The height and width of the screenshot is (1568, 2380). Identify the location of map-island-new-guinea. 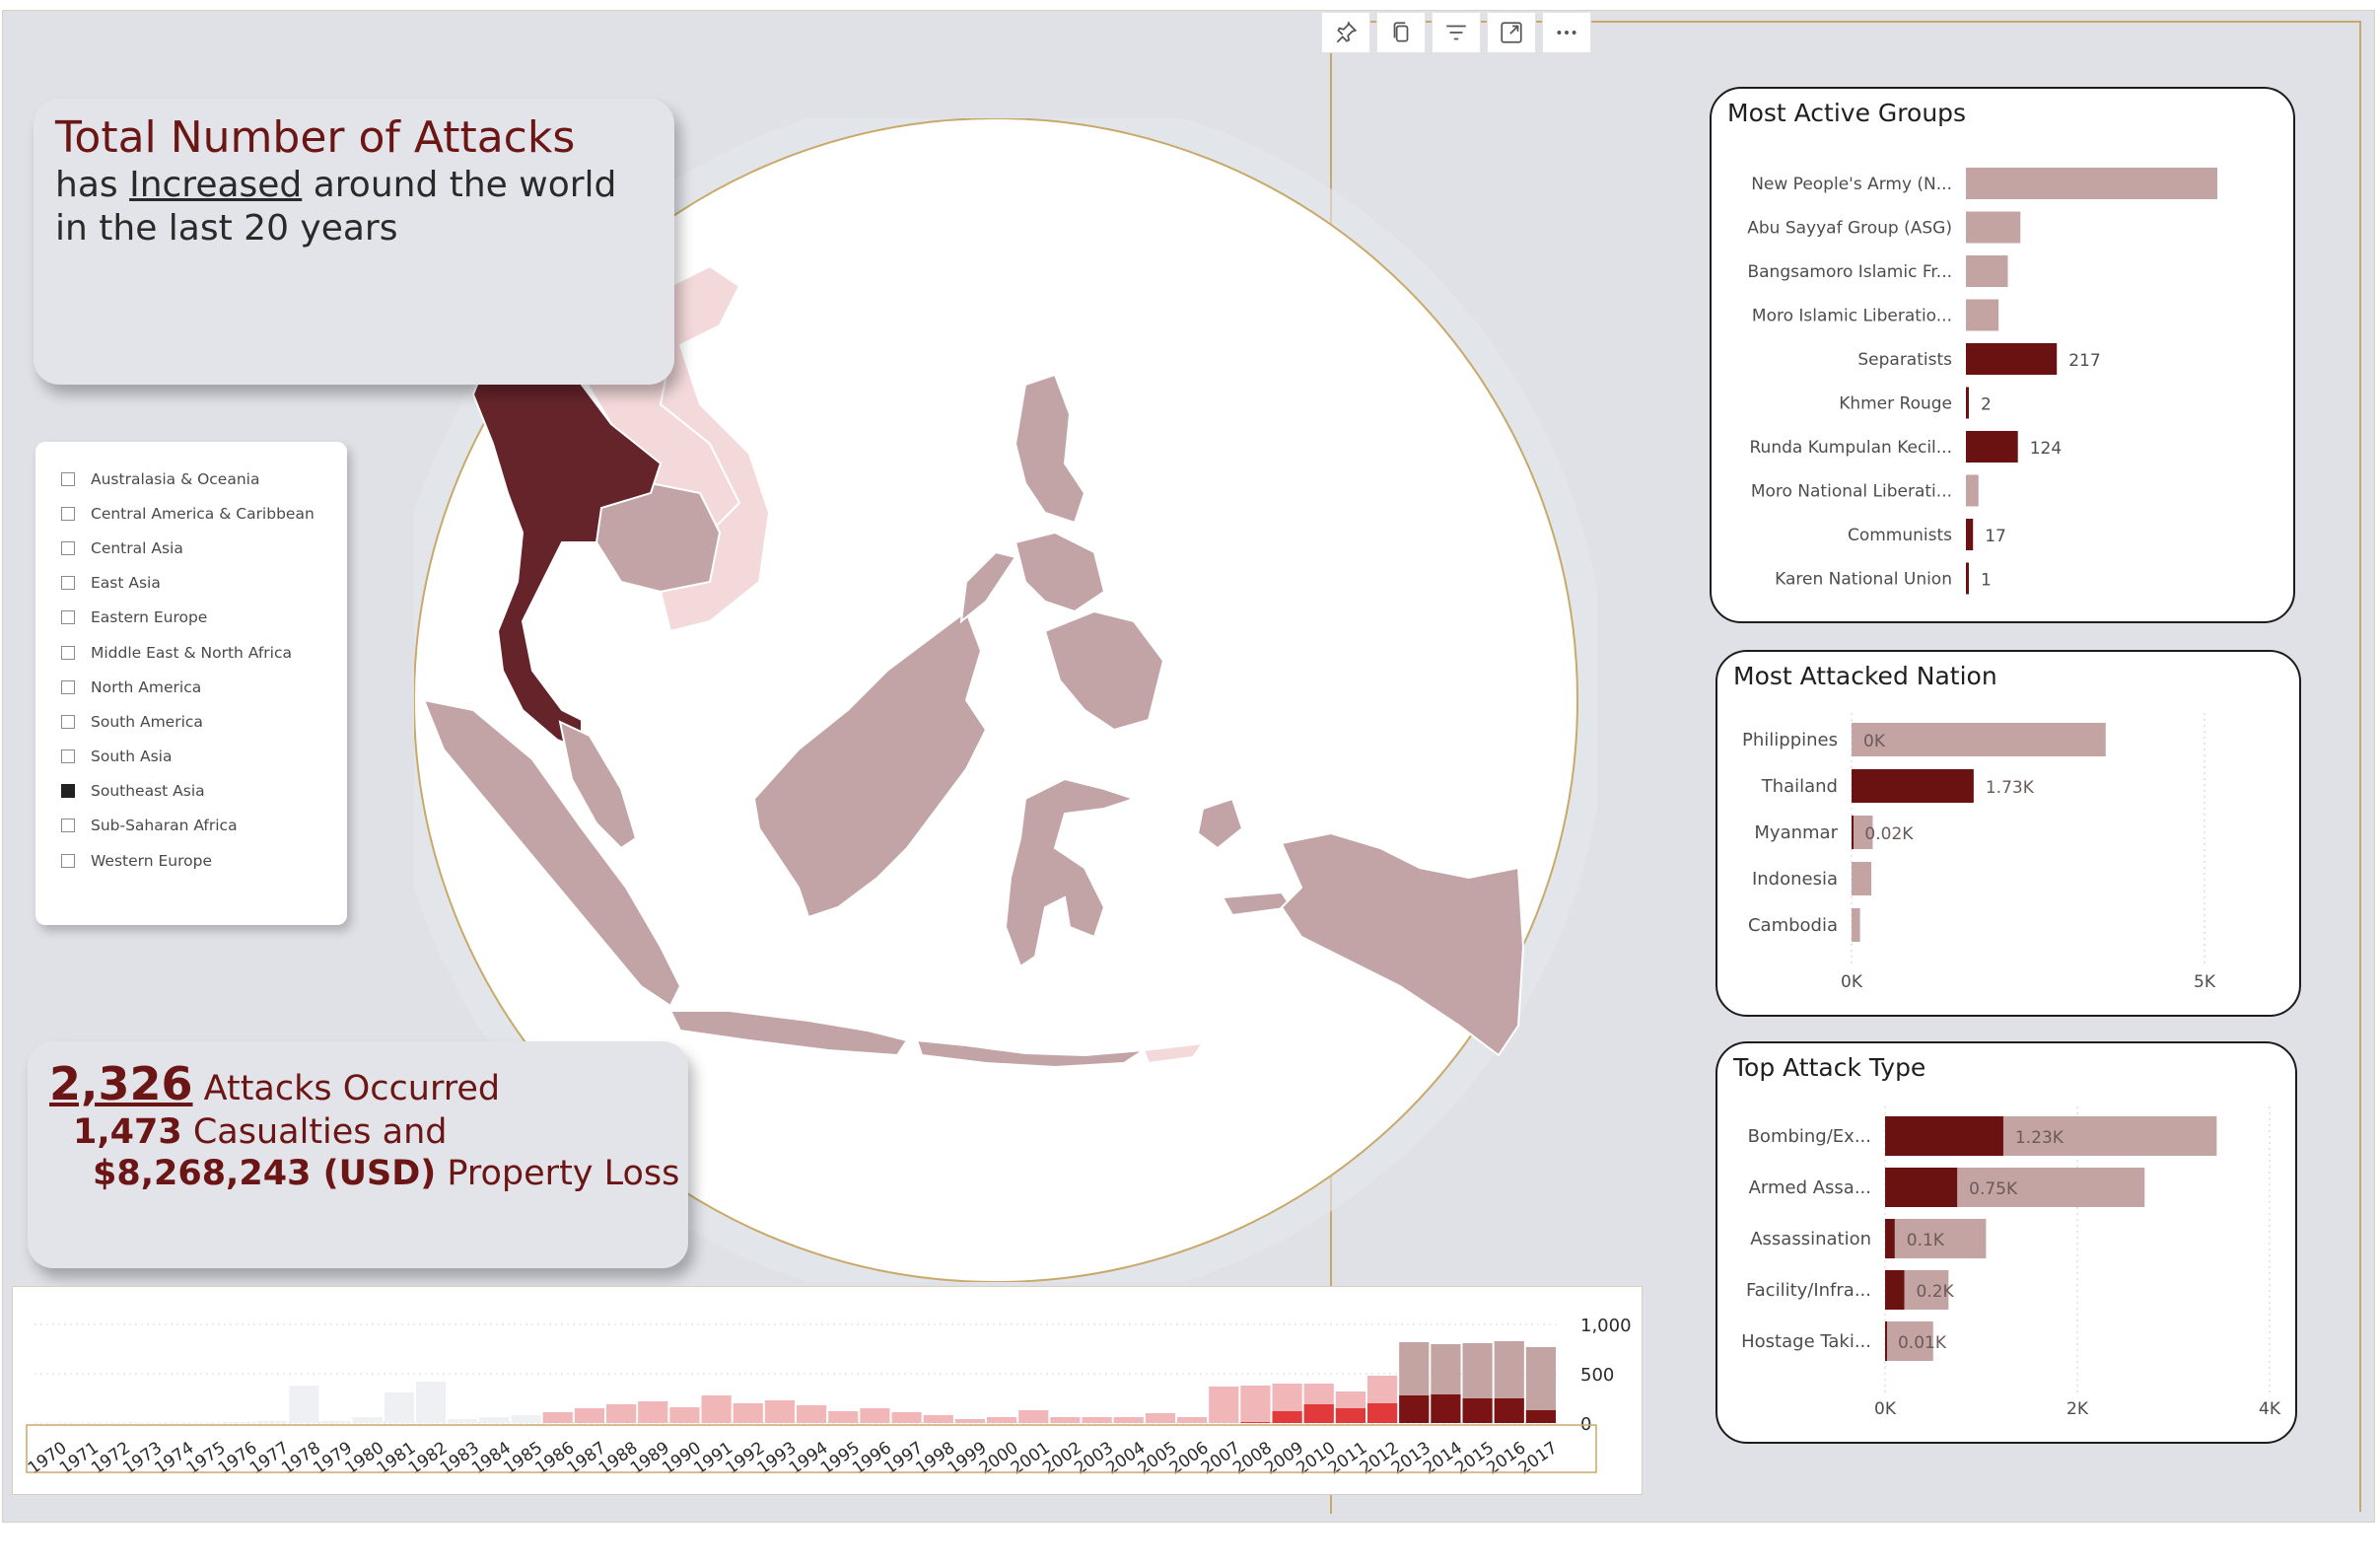
(1402, 944).